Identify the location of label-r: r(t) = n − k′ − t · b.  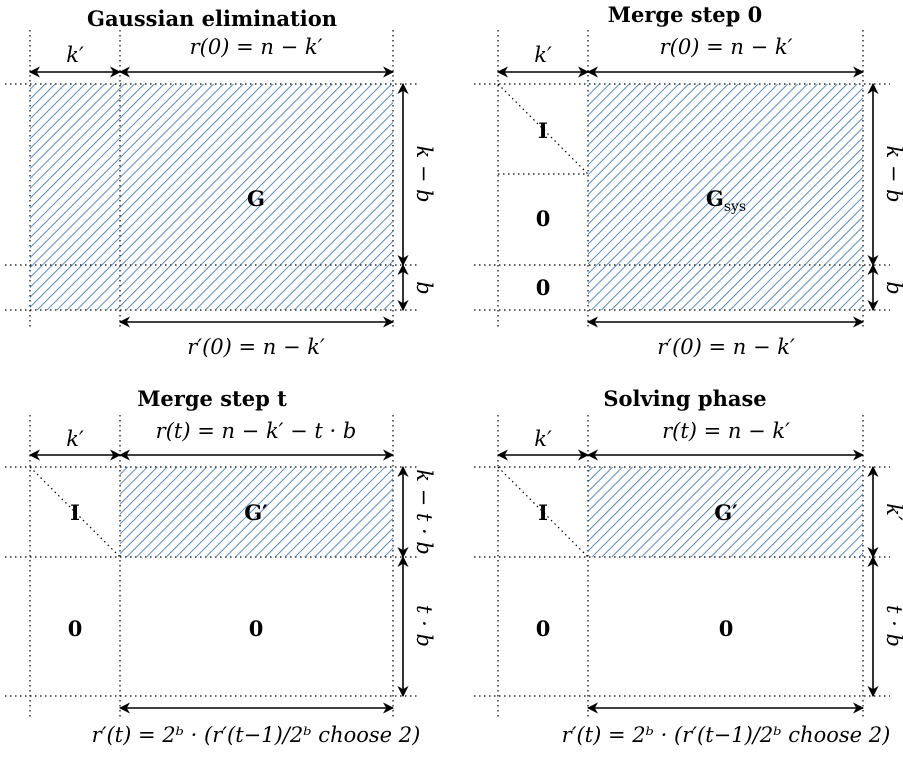
(256, 431).